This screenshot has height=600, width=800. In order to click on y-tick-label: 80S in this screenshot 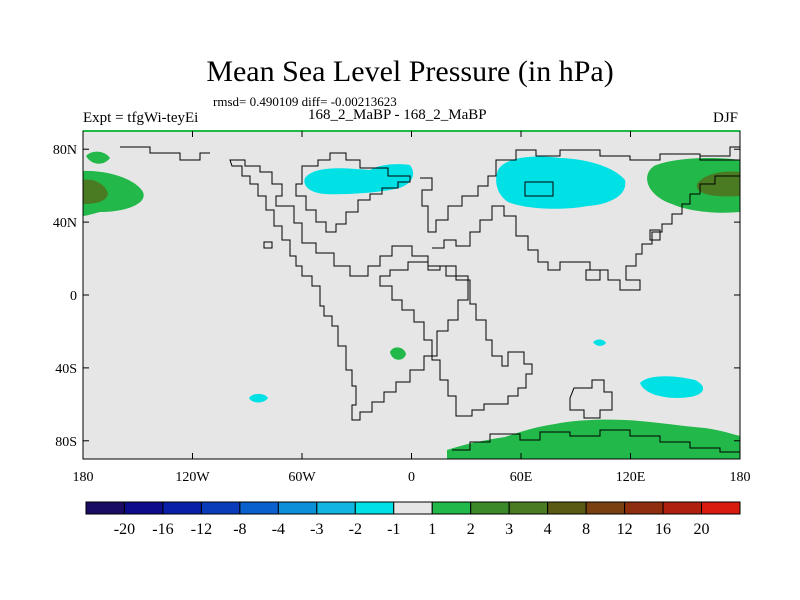, I will do `click(66, 442)`.